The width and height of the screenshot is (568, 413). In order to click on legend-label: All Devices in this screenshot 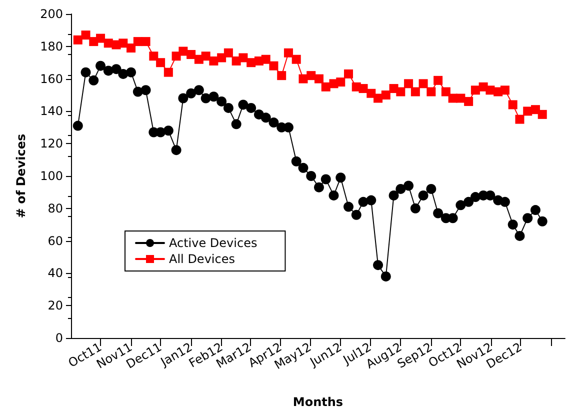, I will do `click(202, 259)`.